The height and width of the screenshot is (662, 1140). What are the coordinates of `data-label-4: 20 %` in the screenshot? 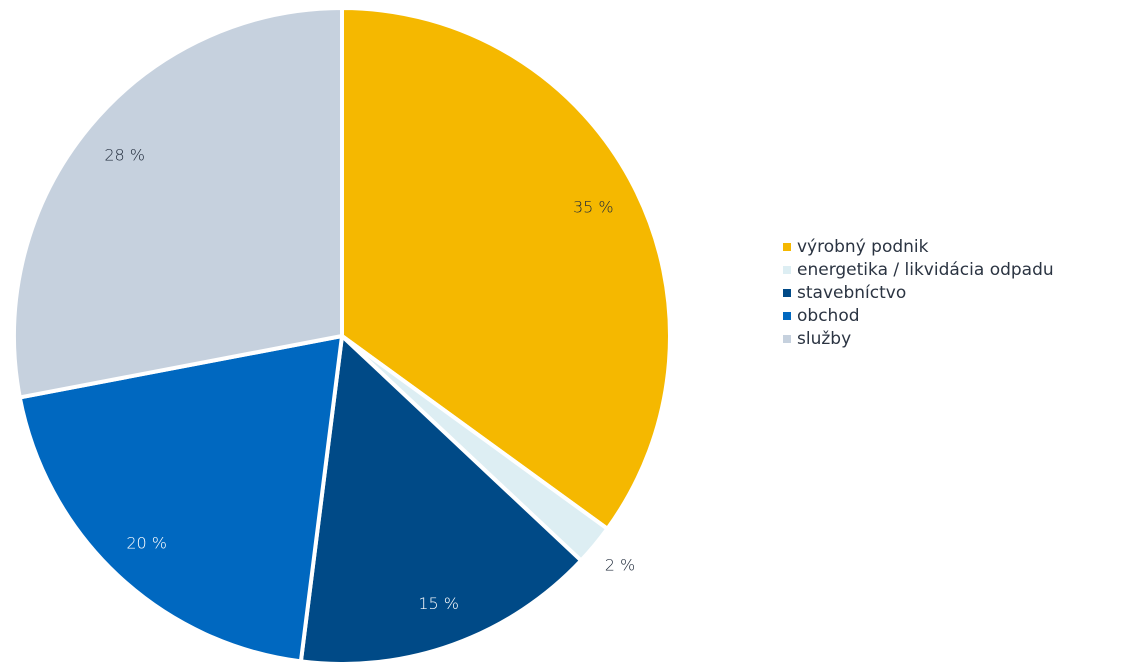 It's located at (146, 543).